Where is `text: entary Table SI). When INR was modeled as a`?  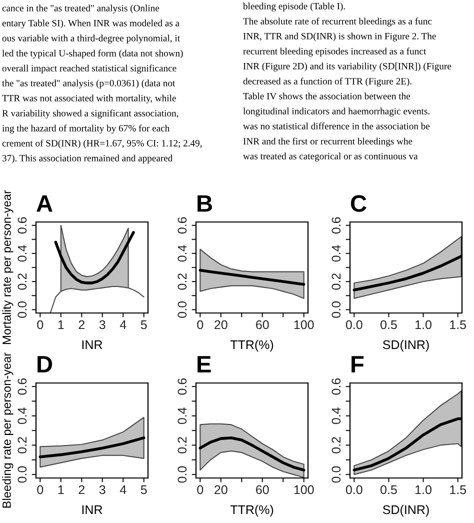 text: entary Table SI). When INR was modeled as a is located at coordinates (91, 24).